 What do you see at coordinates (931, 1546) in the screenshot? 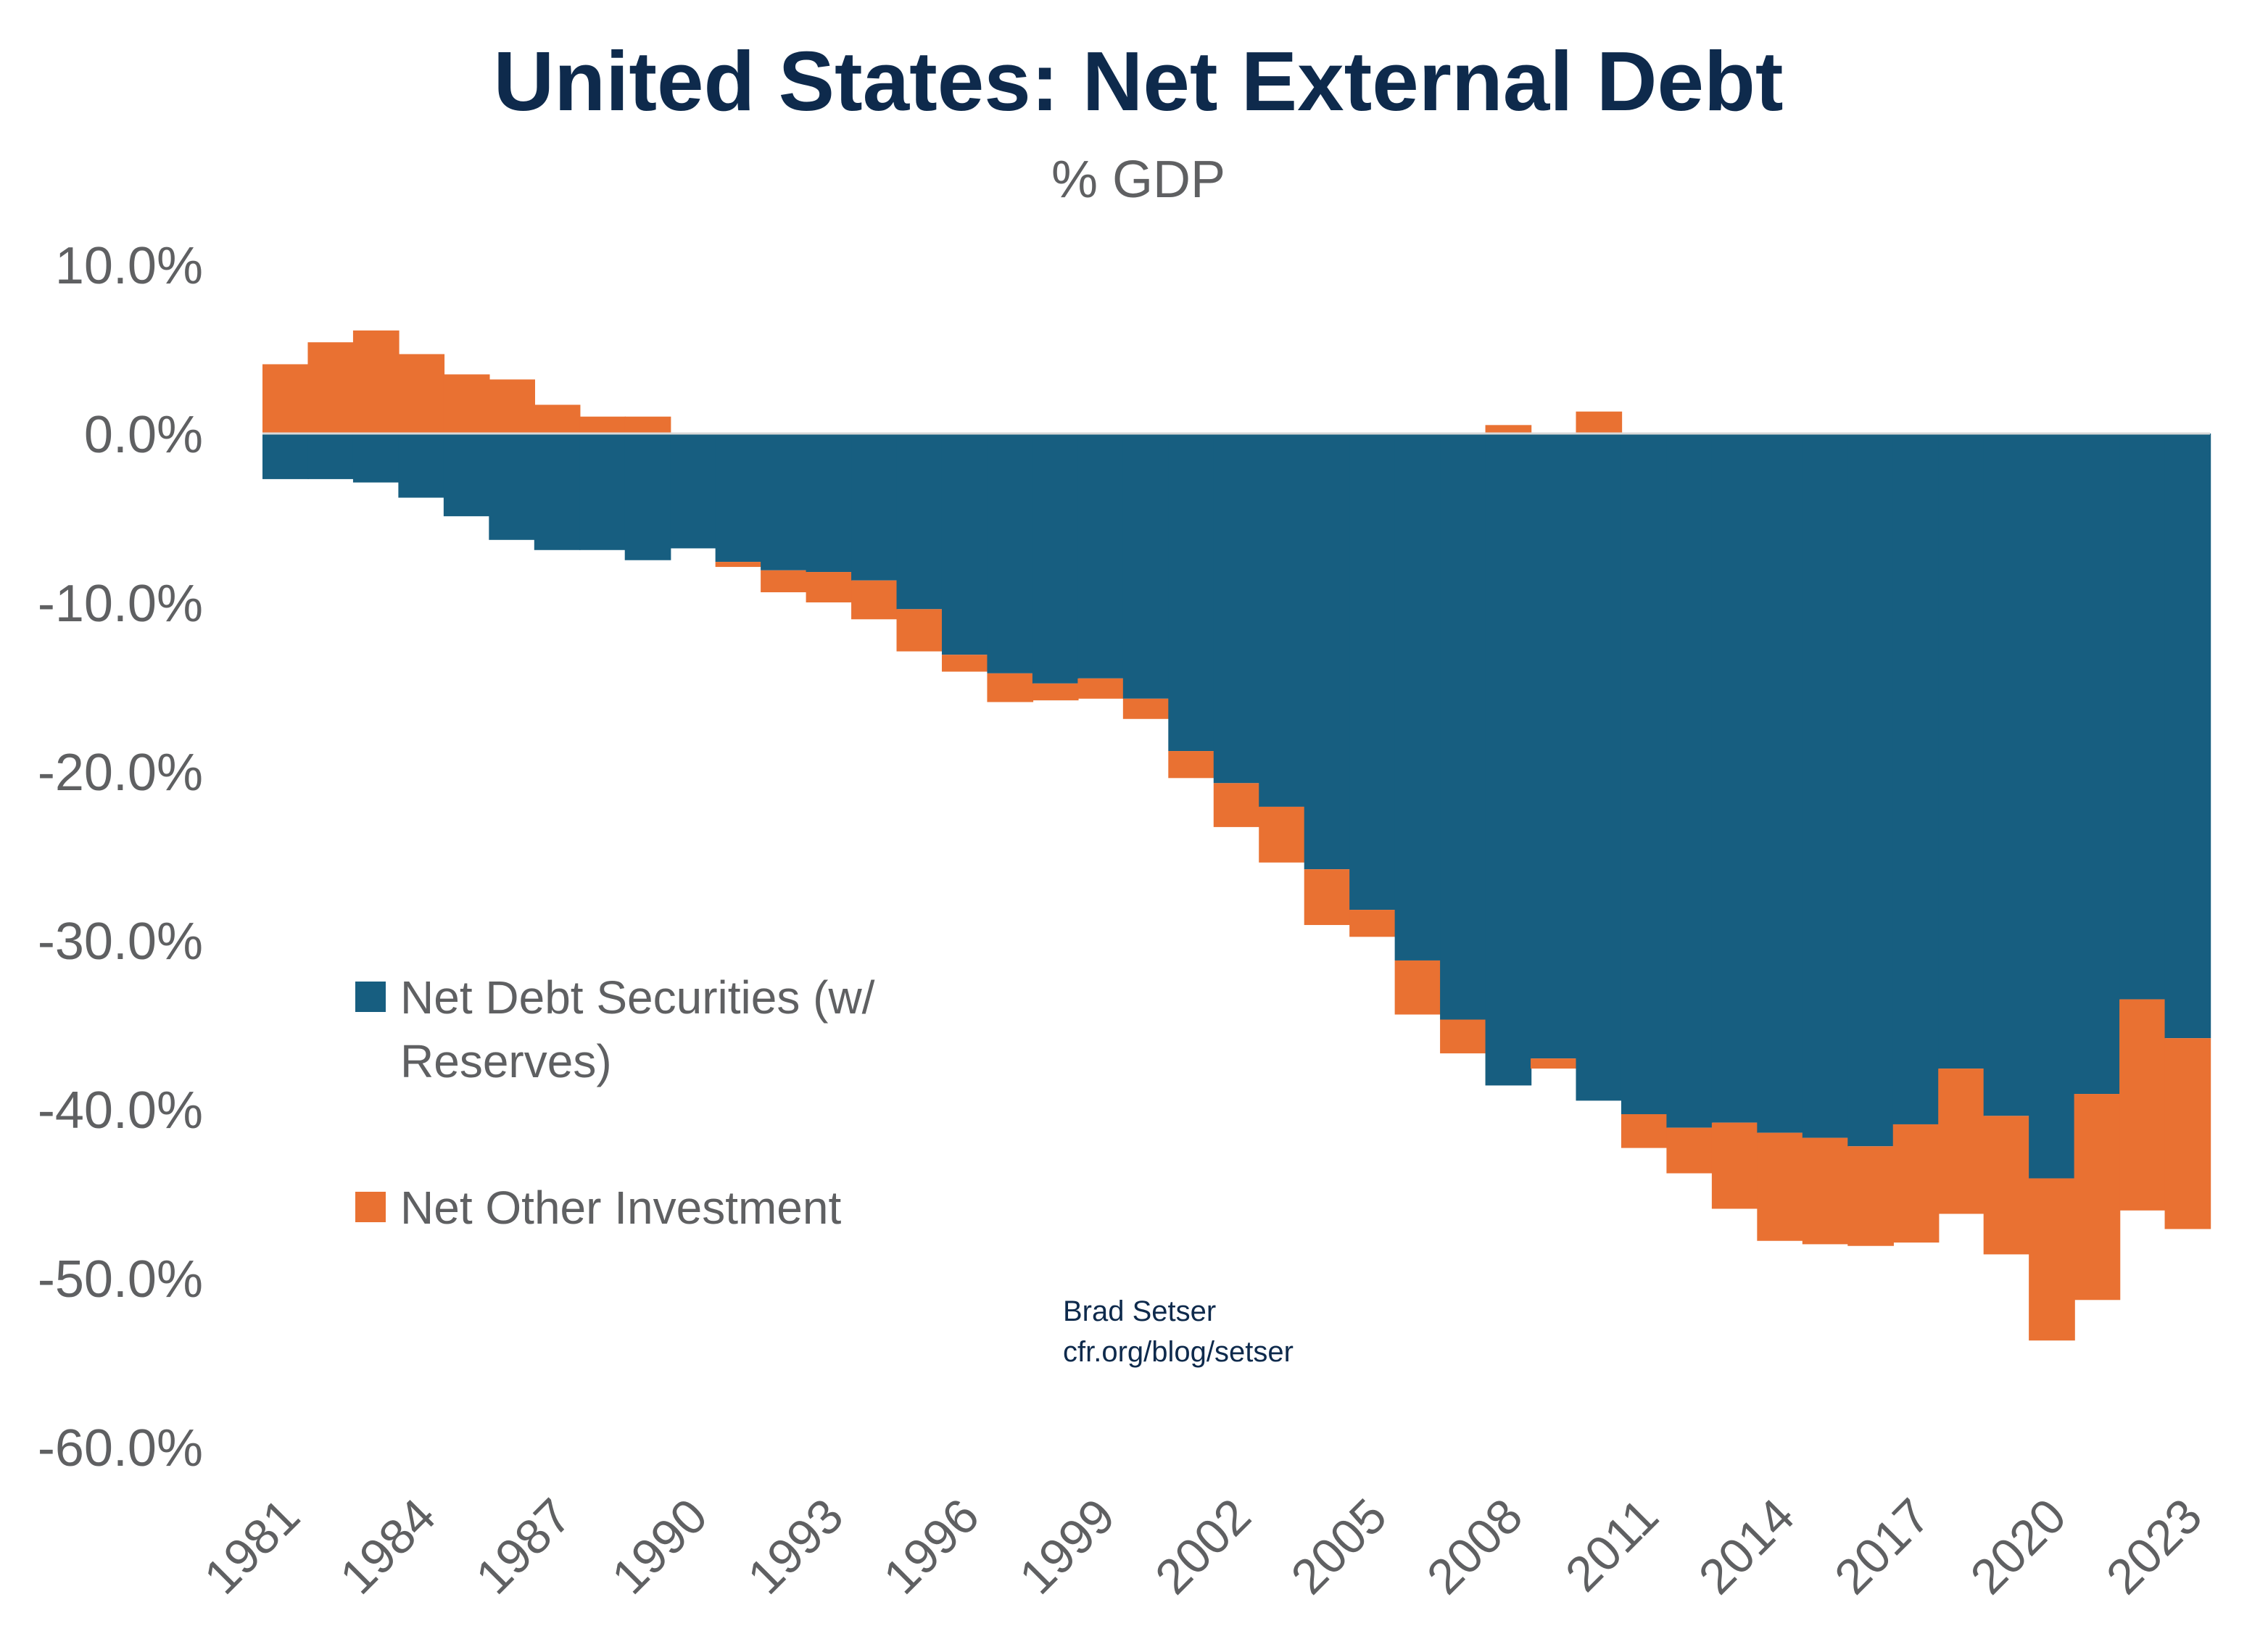
I see `x-tick-label: 1996` at bounding box center [931, 1546].